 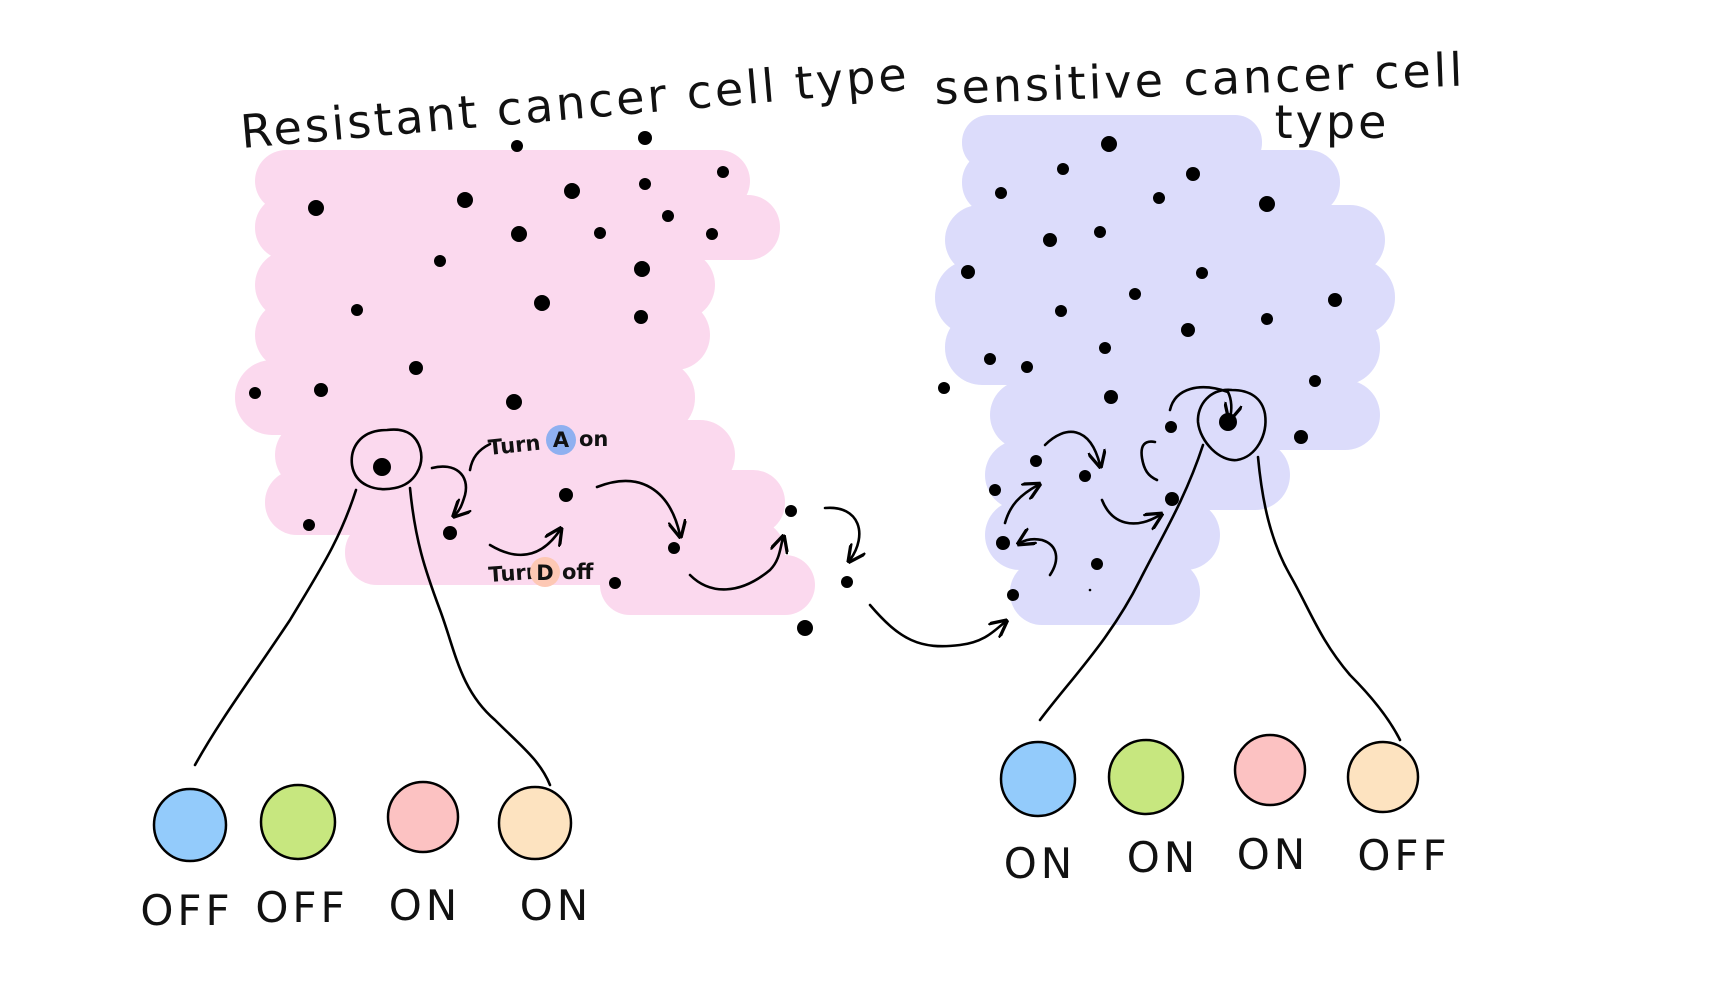 I want to click on resistant-magnified-cell, so click(x=372, y=607).